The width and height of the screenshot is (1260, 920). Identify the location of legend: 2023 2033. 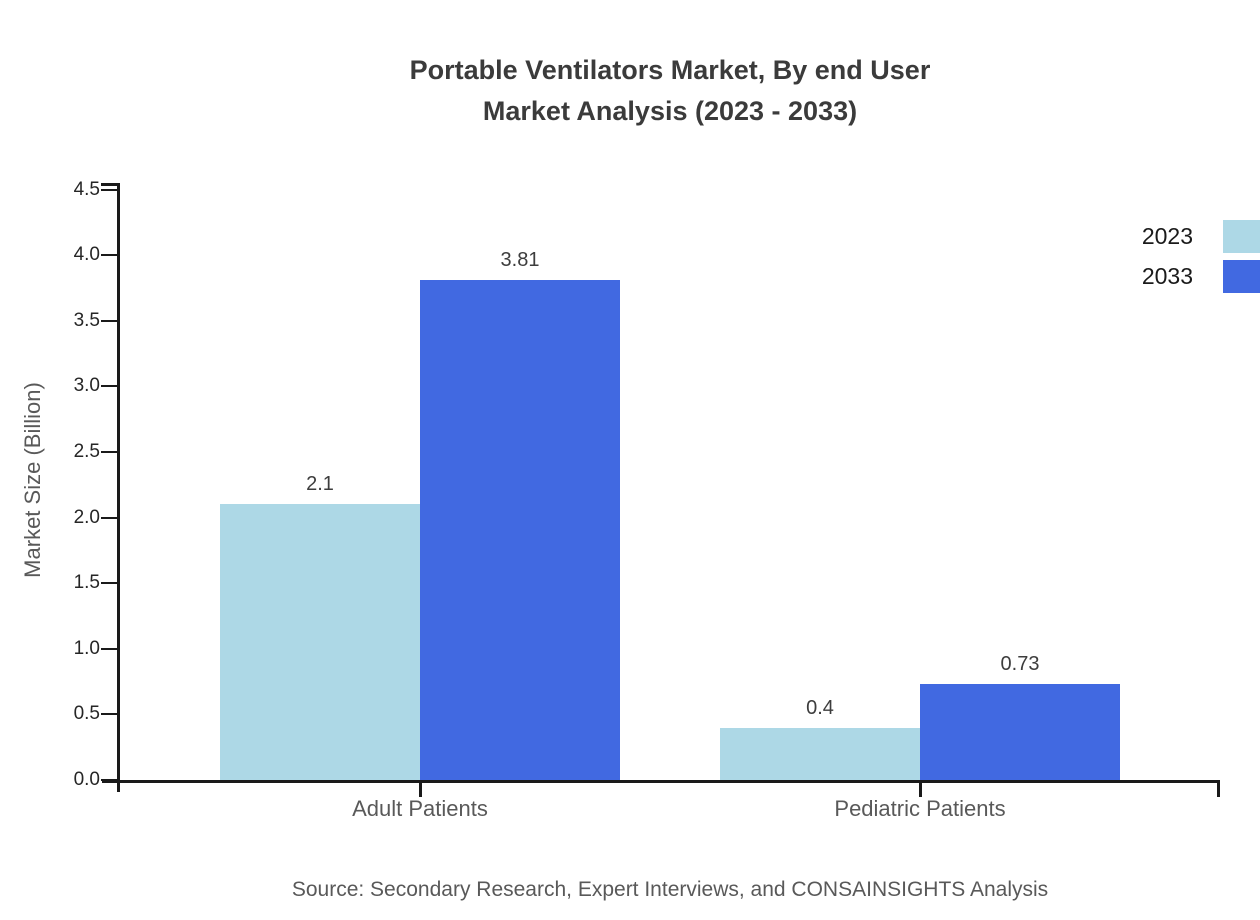
(1186, 260).